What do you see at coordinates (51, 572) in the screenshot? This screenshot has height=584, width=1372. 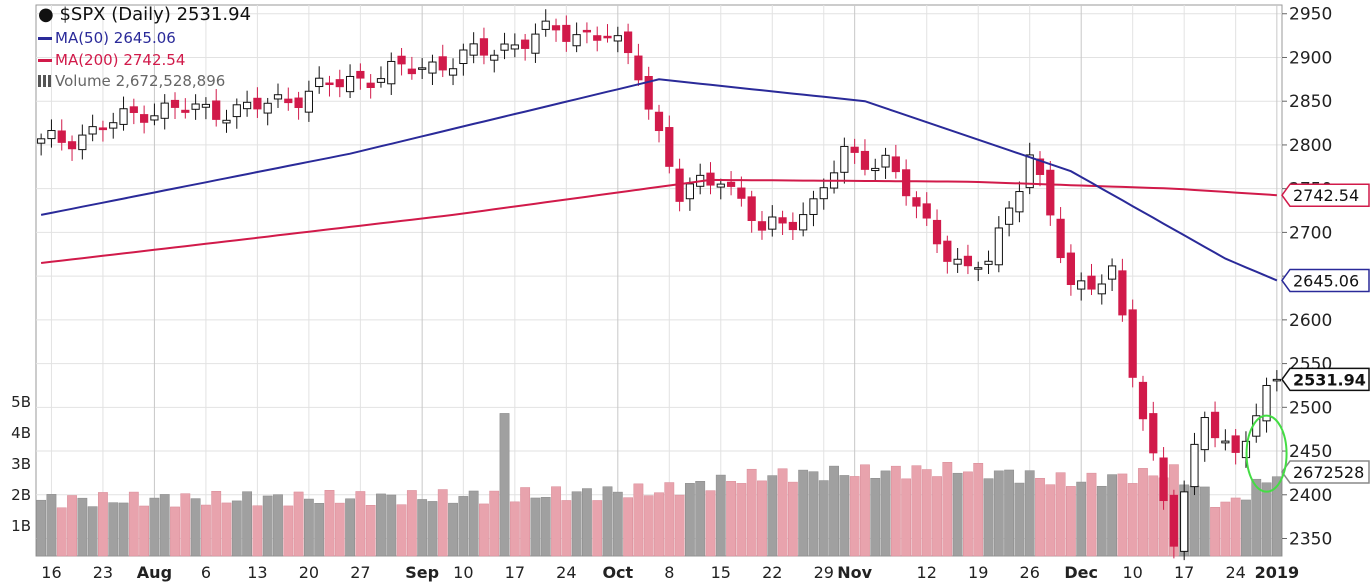 I see `date-tick-label: 16` at bounding box center [51, 572].